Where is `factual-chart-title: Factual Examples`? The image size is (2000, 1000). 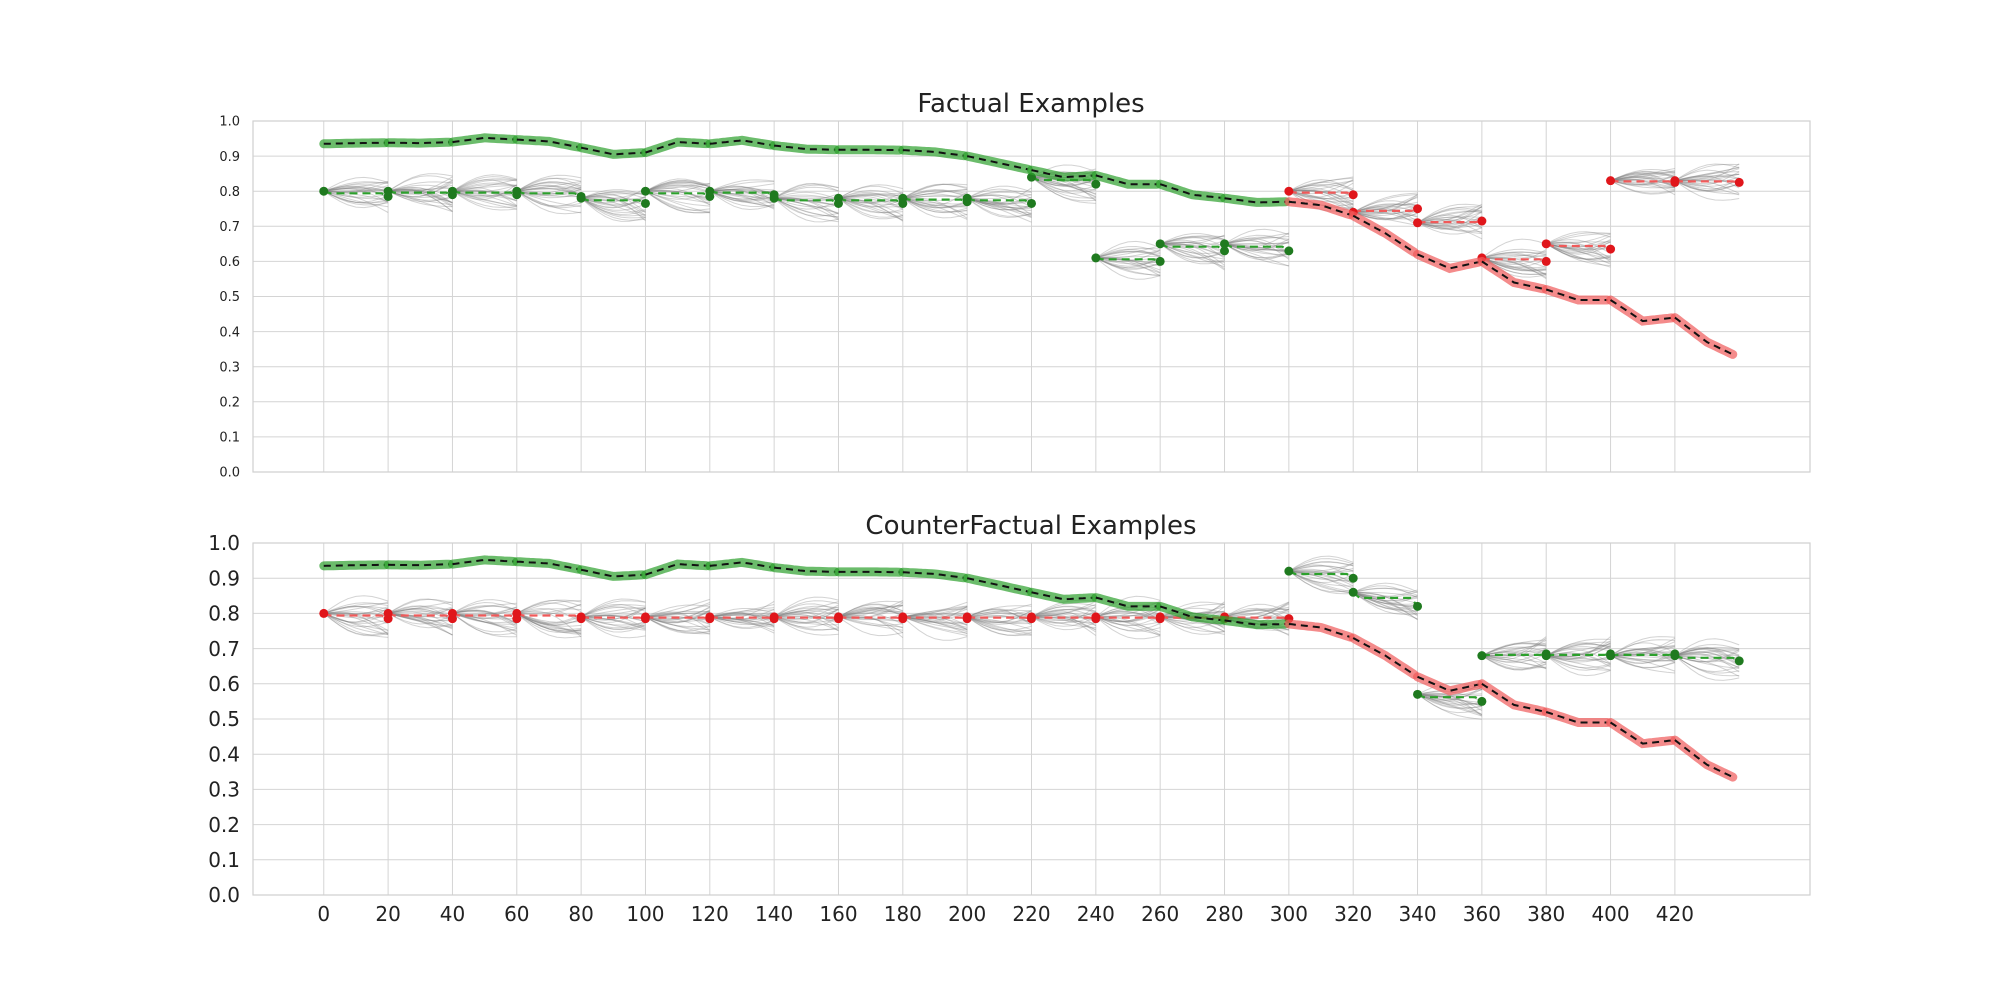
factual-chart-title: Factual Examples is located at coordinates (1030, 104).